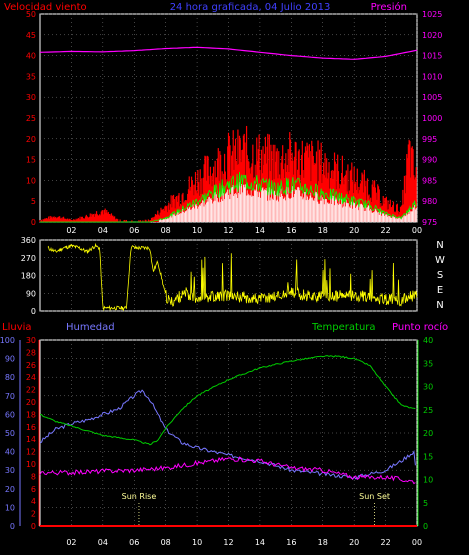 Image resolution: width=469 pixels, height=555 pixels. I want to click on wind-average-line, so click(228, 197).